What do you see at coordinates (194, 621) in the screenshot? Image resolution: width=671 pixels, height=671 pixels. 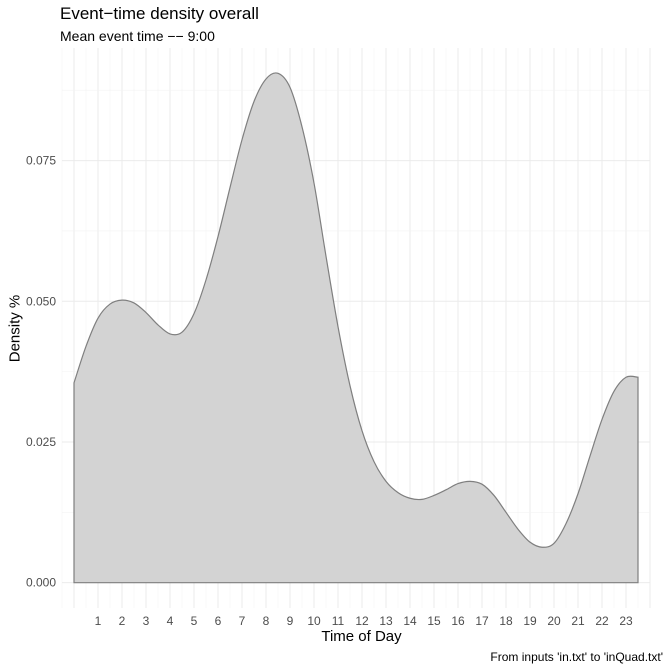 I see `x-tick-label: 5` at bounding box center [194, 621].